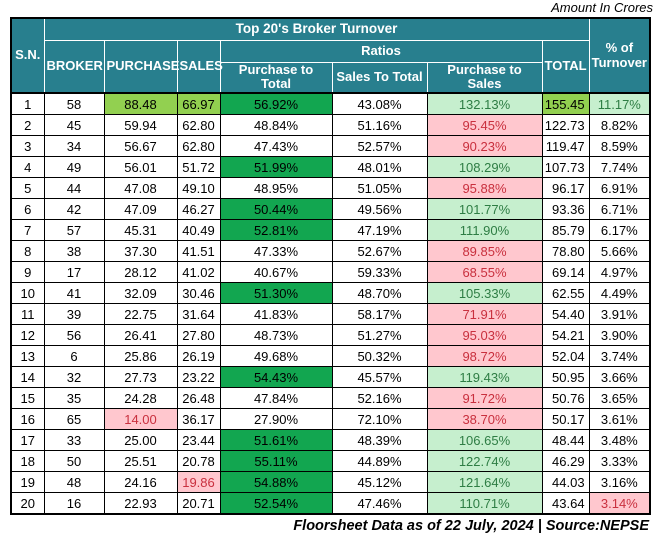 The image size is (659, 534). Describe the element at coordinates (27, 335) in the screenshot. I see `sn-cell: 12` at that location.